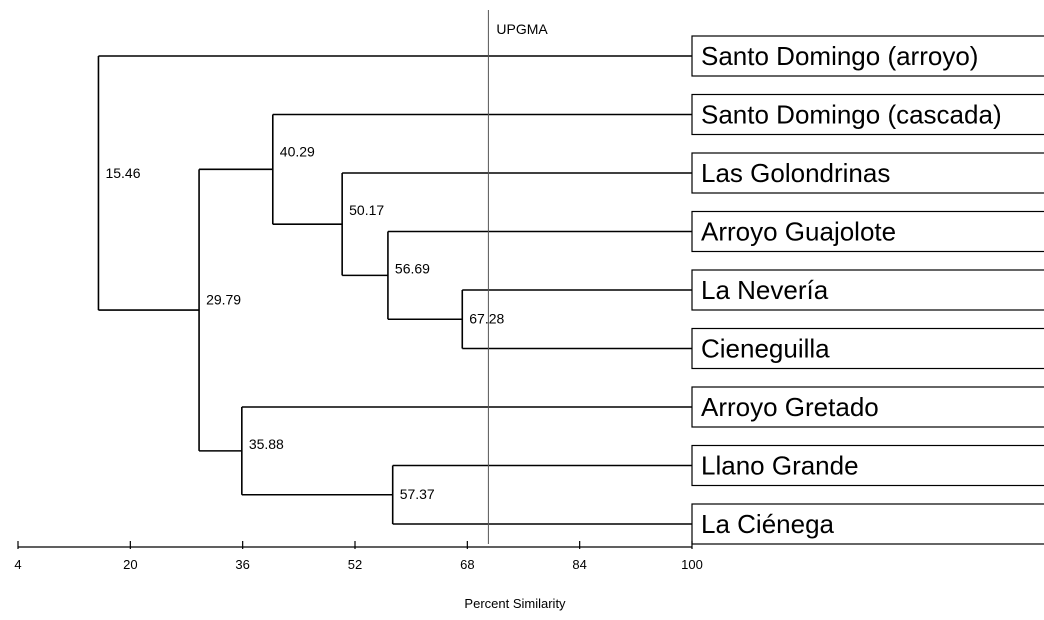 Image resolution: width=1044 pixels, height=620 pixels. What do you see at coordinates (579, 564) in the screenshot?
I see `x-tick-label: 84` at bounding box center [579, 564].